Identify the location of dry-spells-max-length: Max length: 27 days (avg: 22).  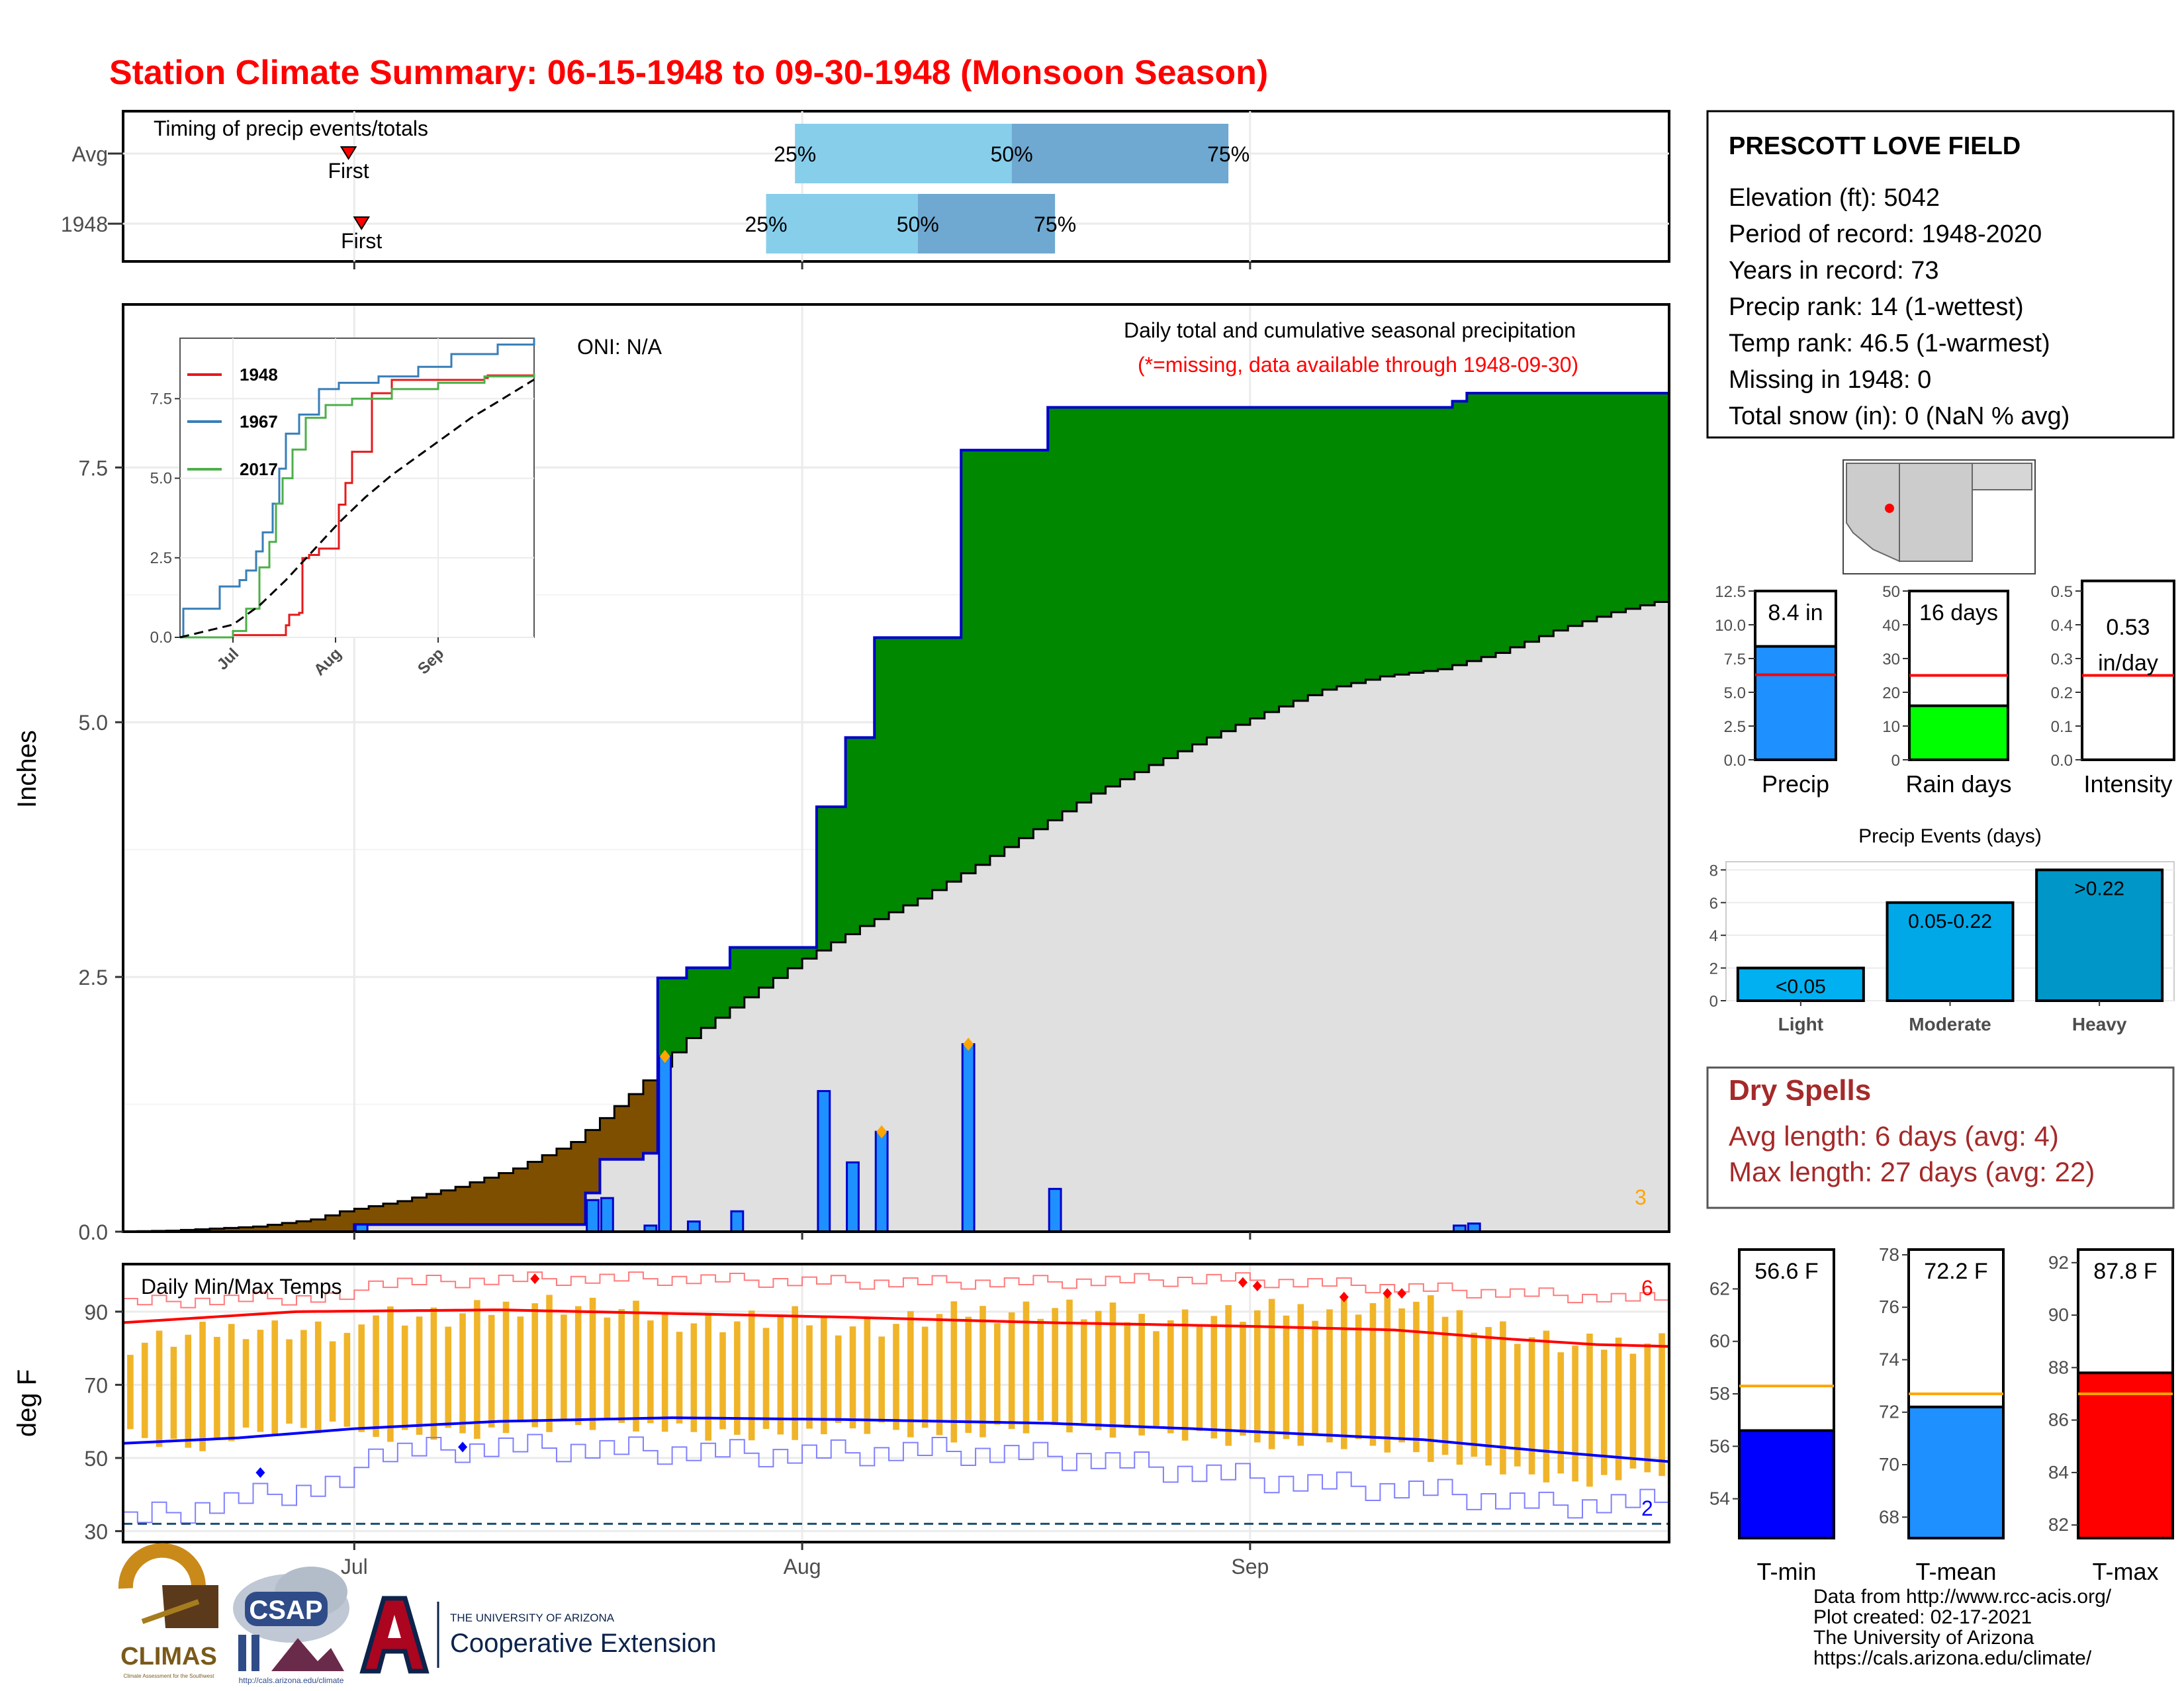
(1912, 1171).